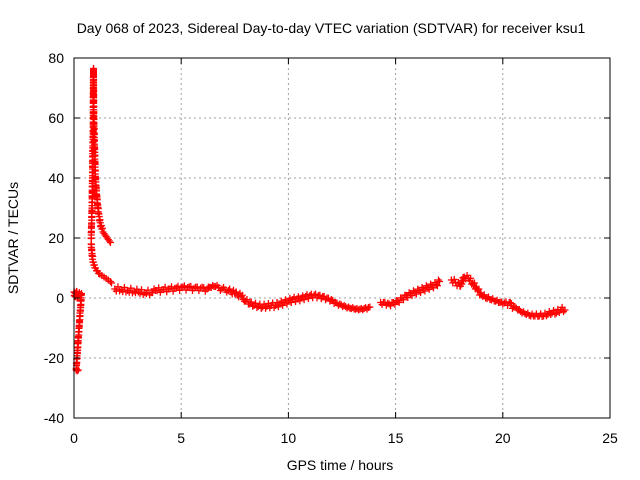 The image size is (640, 480). I want to click on y-tick-label: -40, so click(54, 418).